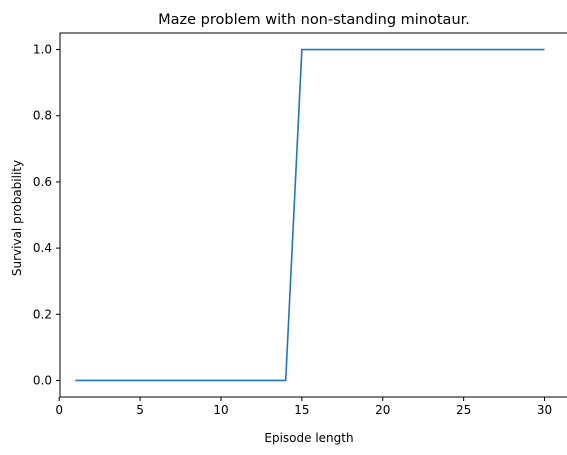  What do you see at coordinates (308, 438) in the screenshot?
I see `x-axis-label: Episode length` at bounding box center [308, 438].